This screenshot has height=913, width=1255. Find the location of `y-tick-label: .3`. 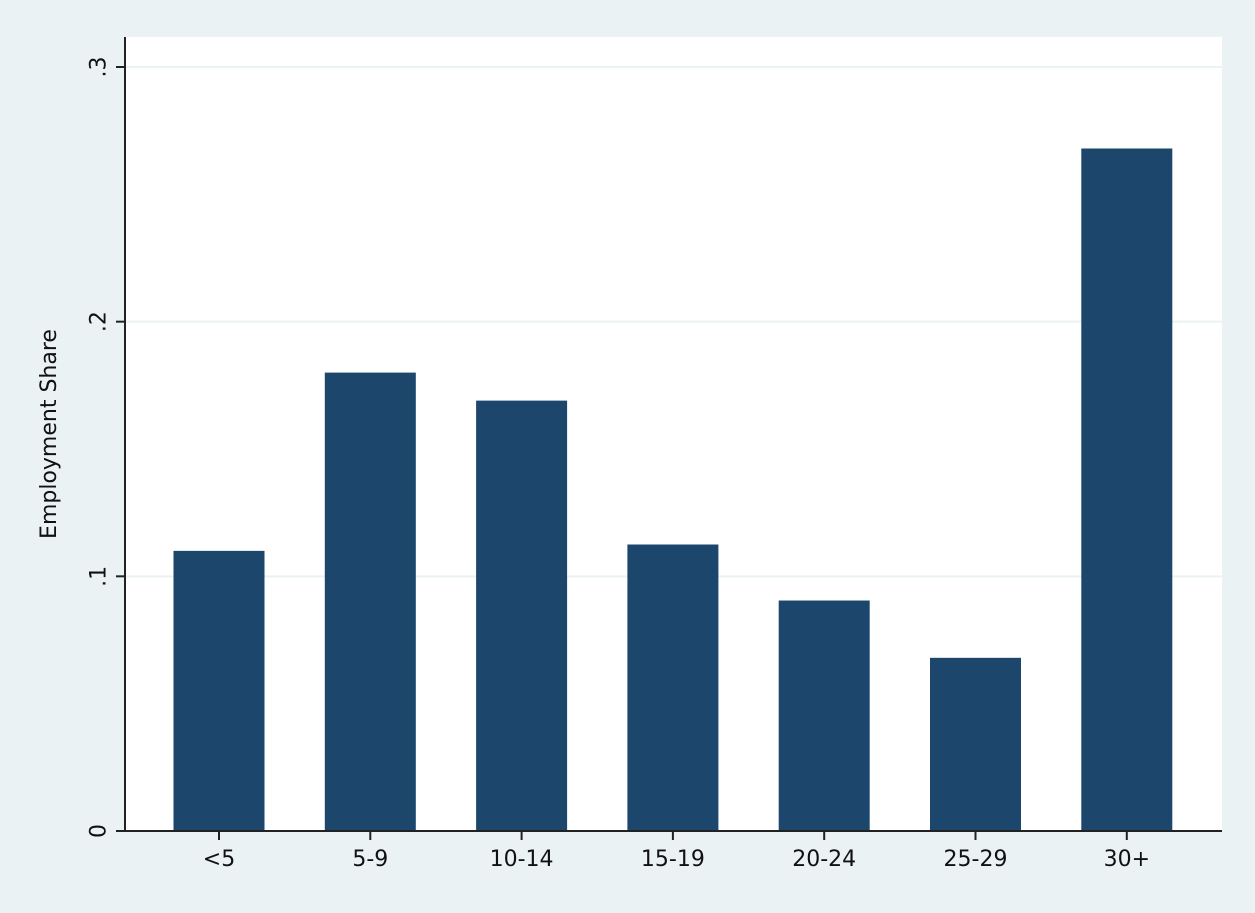

y-tick-label: .3 is located at coordinates (99, 67).